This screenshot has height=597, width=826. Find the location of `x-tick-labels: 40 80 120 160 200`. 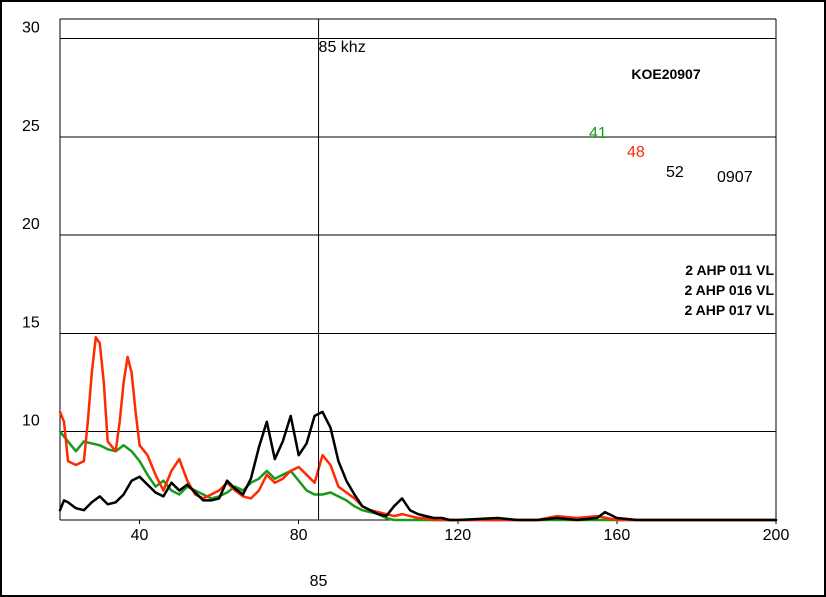

x-tick-labels: 40 80 120 160 200 is located at coordinates (460, 535).